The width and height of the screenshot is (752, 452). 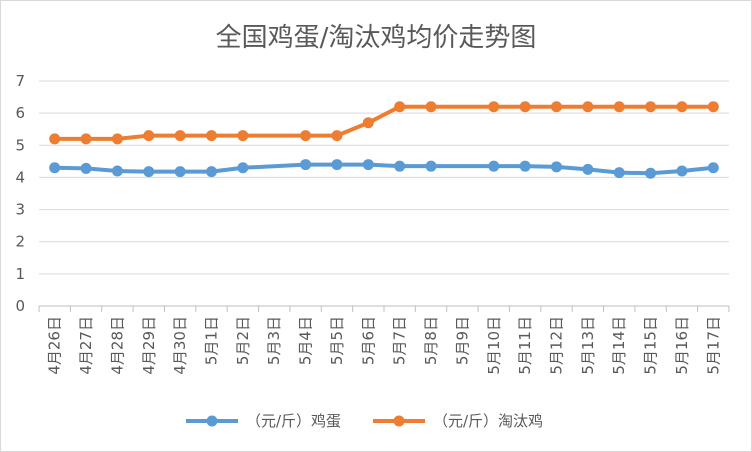 What do you see at coordinates (20, 81) in the screenshot?
I see `y-tick-label: 7` at bounding box center [20, 81].